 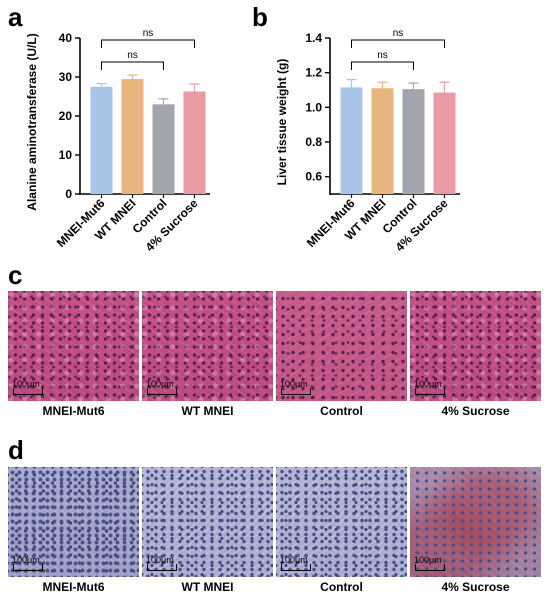 What do you see at coordinates (475, 587) in the screenshot?
I see `caption-d-sucrose: 4% Sucrose` at bounding box center [475, 587].